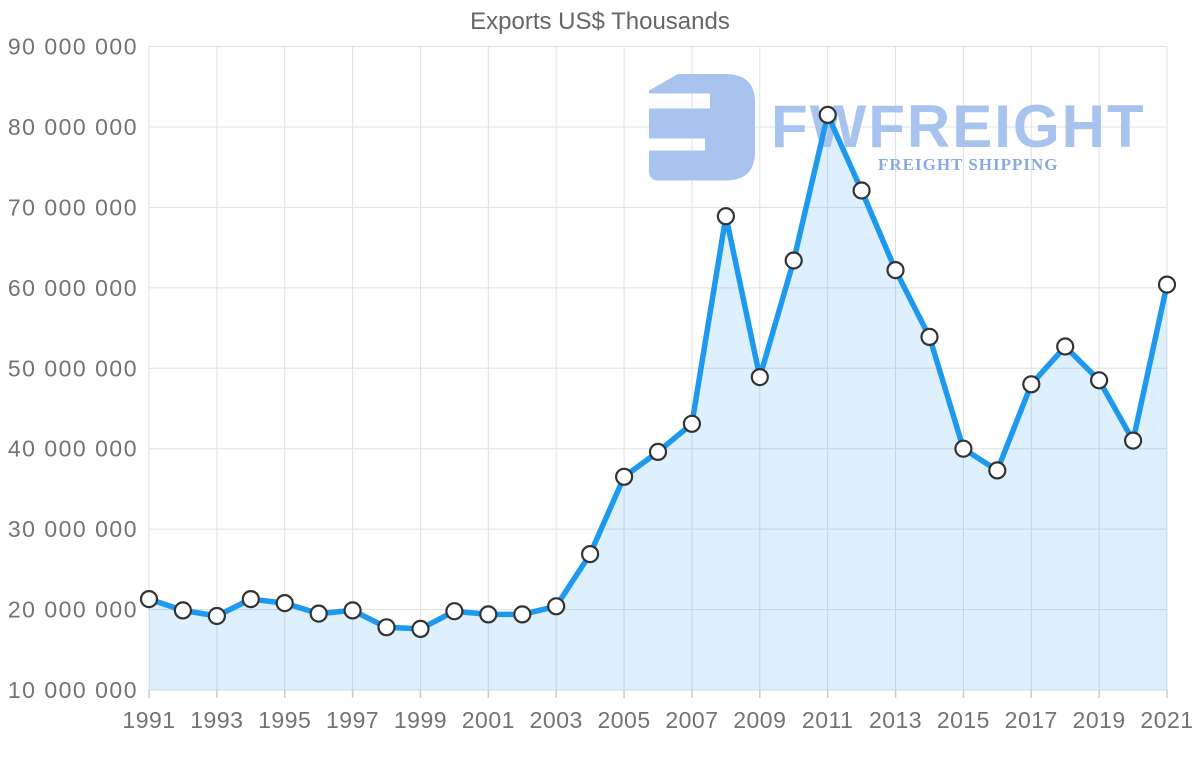 This screenshot has width=1200, height=763. I want to click on x-axis-tick-label: 2021, so click(1166, 720).